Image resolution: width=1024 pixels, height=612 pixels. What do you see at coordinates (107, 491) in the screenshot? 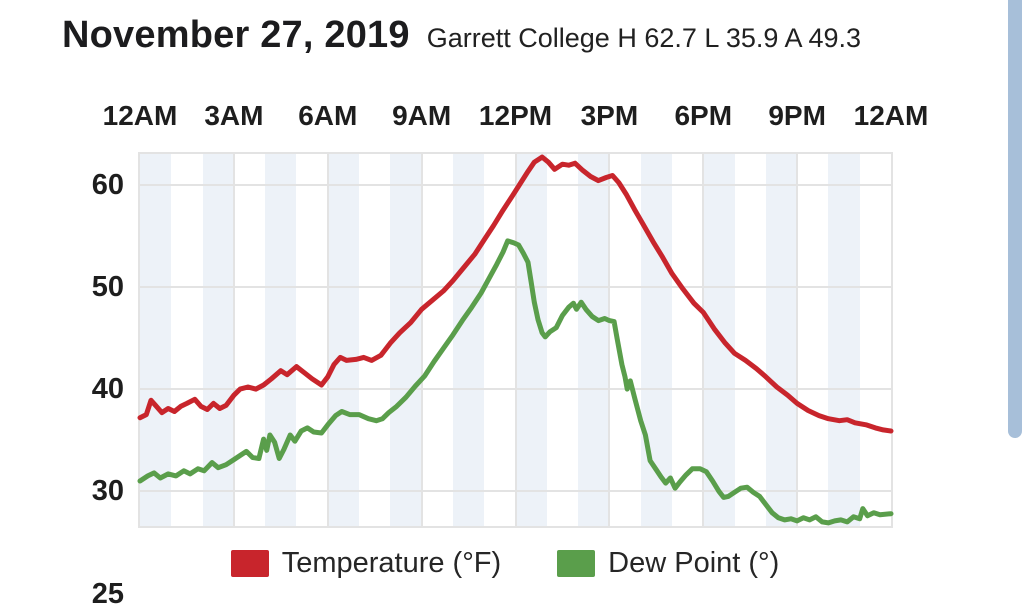
I see `y-axis-label: 30` at bounding box center [107, 491].